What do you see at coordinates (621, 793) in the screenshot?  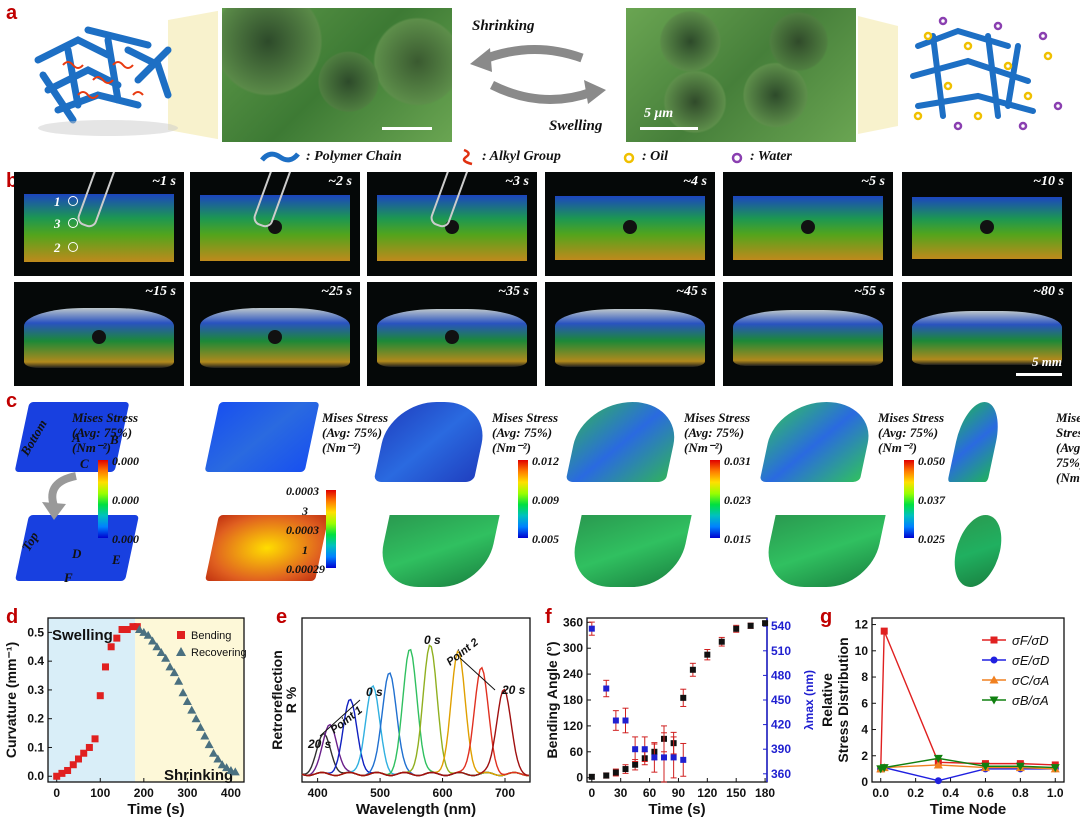 I see `x-tick-label: 30` at bounding box center [621, 793].